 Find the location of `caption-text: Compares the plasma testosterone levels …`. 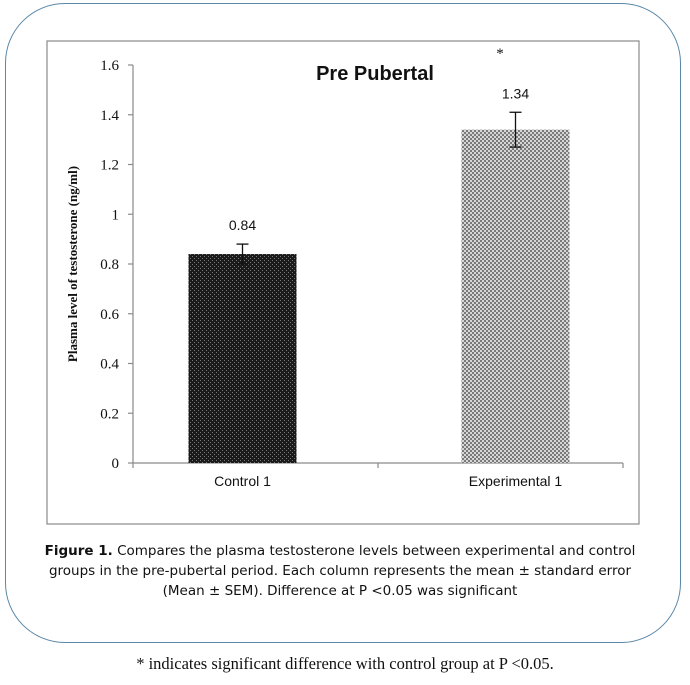

caption-text: Compares the plasma testosterone levels … is located at coordinates (342, 571).